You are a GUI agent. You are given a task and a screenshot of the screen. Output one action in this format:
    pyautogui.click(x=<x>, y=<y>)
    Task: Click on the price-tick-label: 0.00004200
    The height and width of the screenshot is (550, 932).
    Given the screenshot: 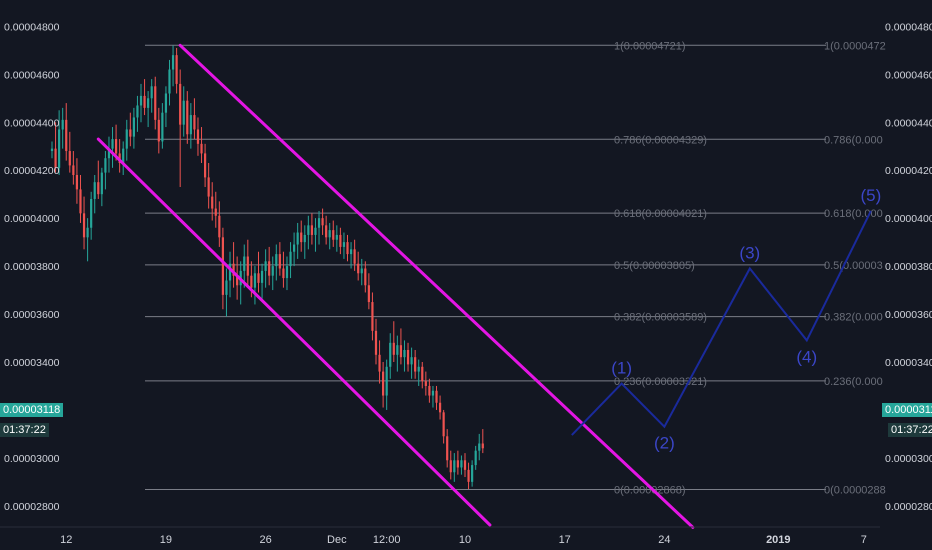 What is the action you would take?
    pyautogui.click(x=908, y=171)
    